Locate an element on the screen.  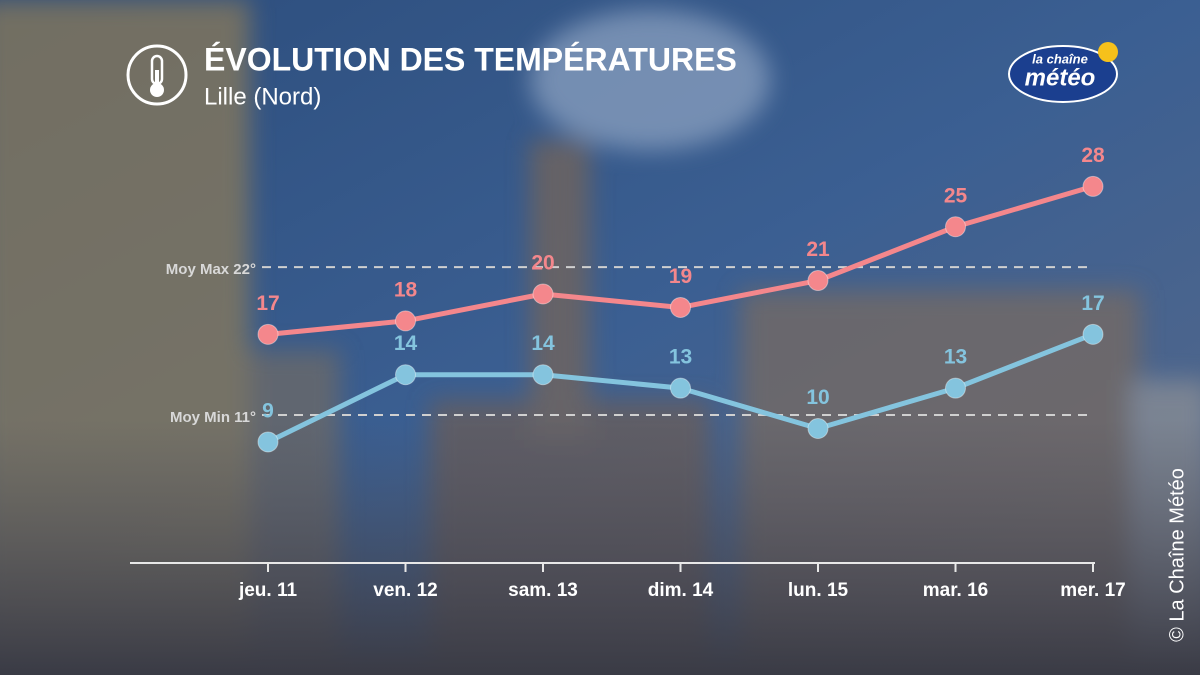
copyright: © La Chaîne Météo is located at coordinates (1177, 555).